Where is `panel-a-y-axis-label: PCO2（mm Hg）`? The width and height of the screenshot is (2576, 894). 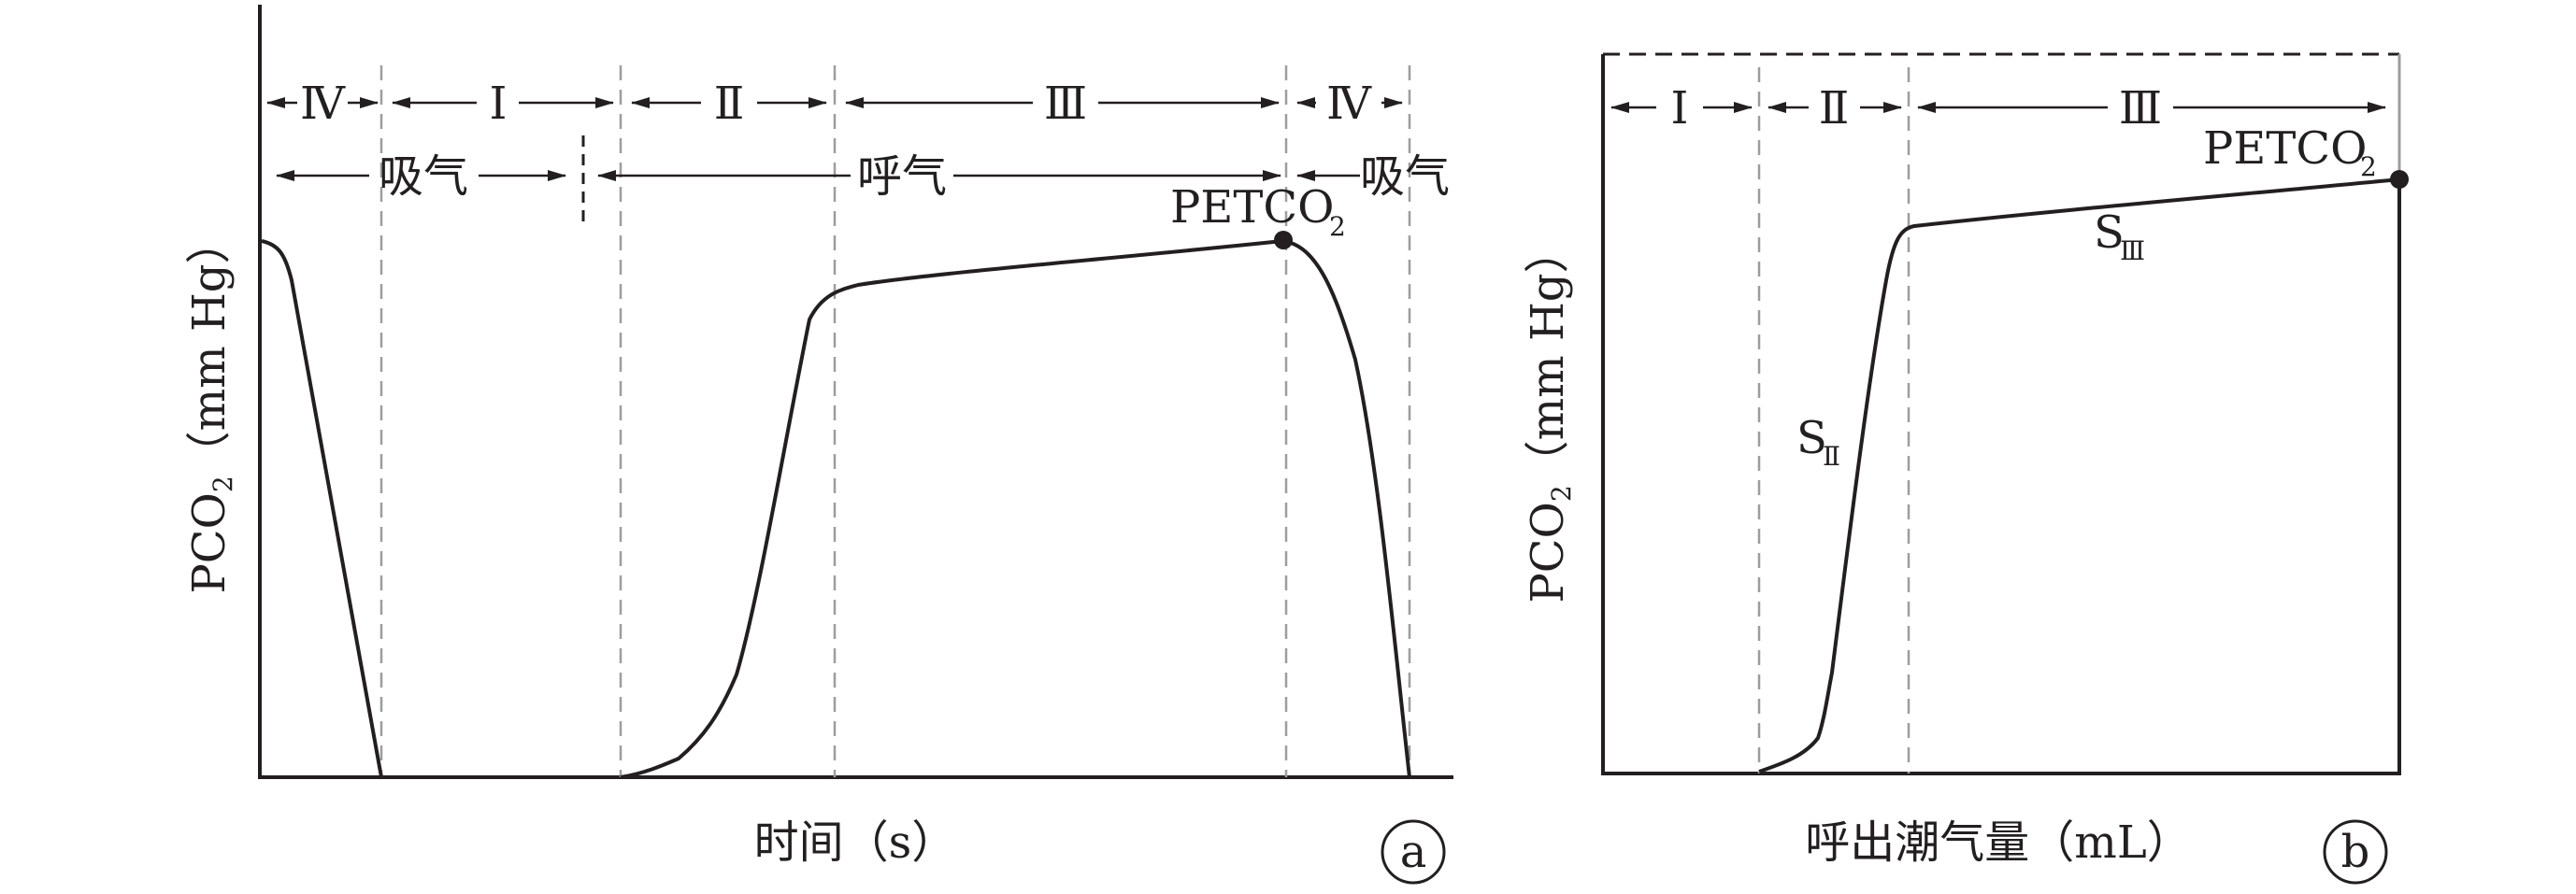
panel-a-y-axis-label: PCO2（mm Hg） is located at coordinates (210, 406).